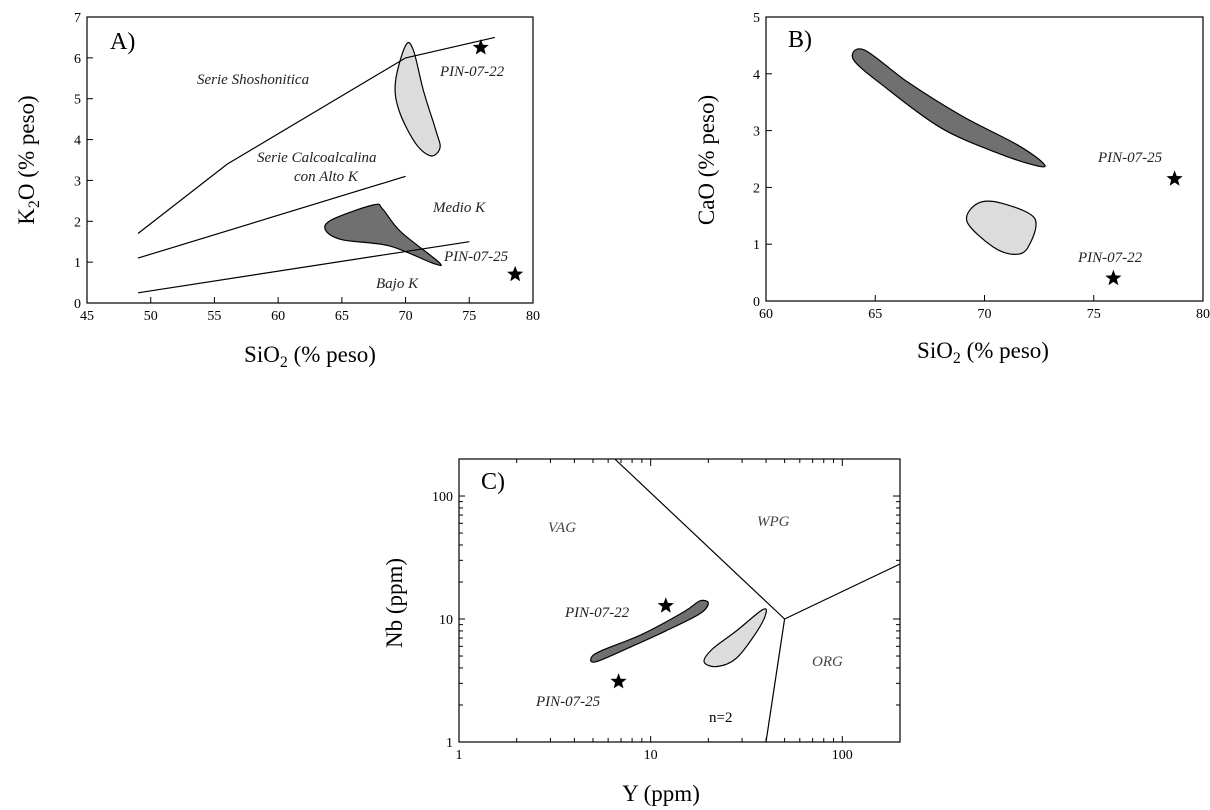  I want to click on panel-a-xlabel: SiO2 (% peso), so click(310, 356).